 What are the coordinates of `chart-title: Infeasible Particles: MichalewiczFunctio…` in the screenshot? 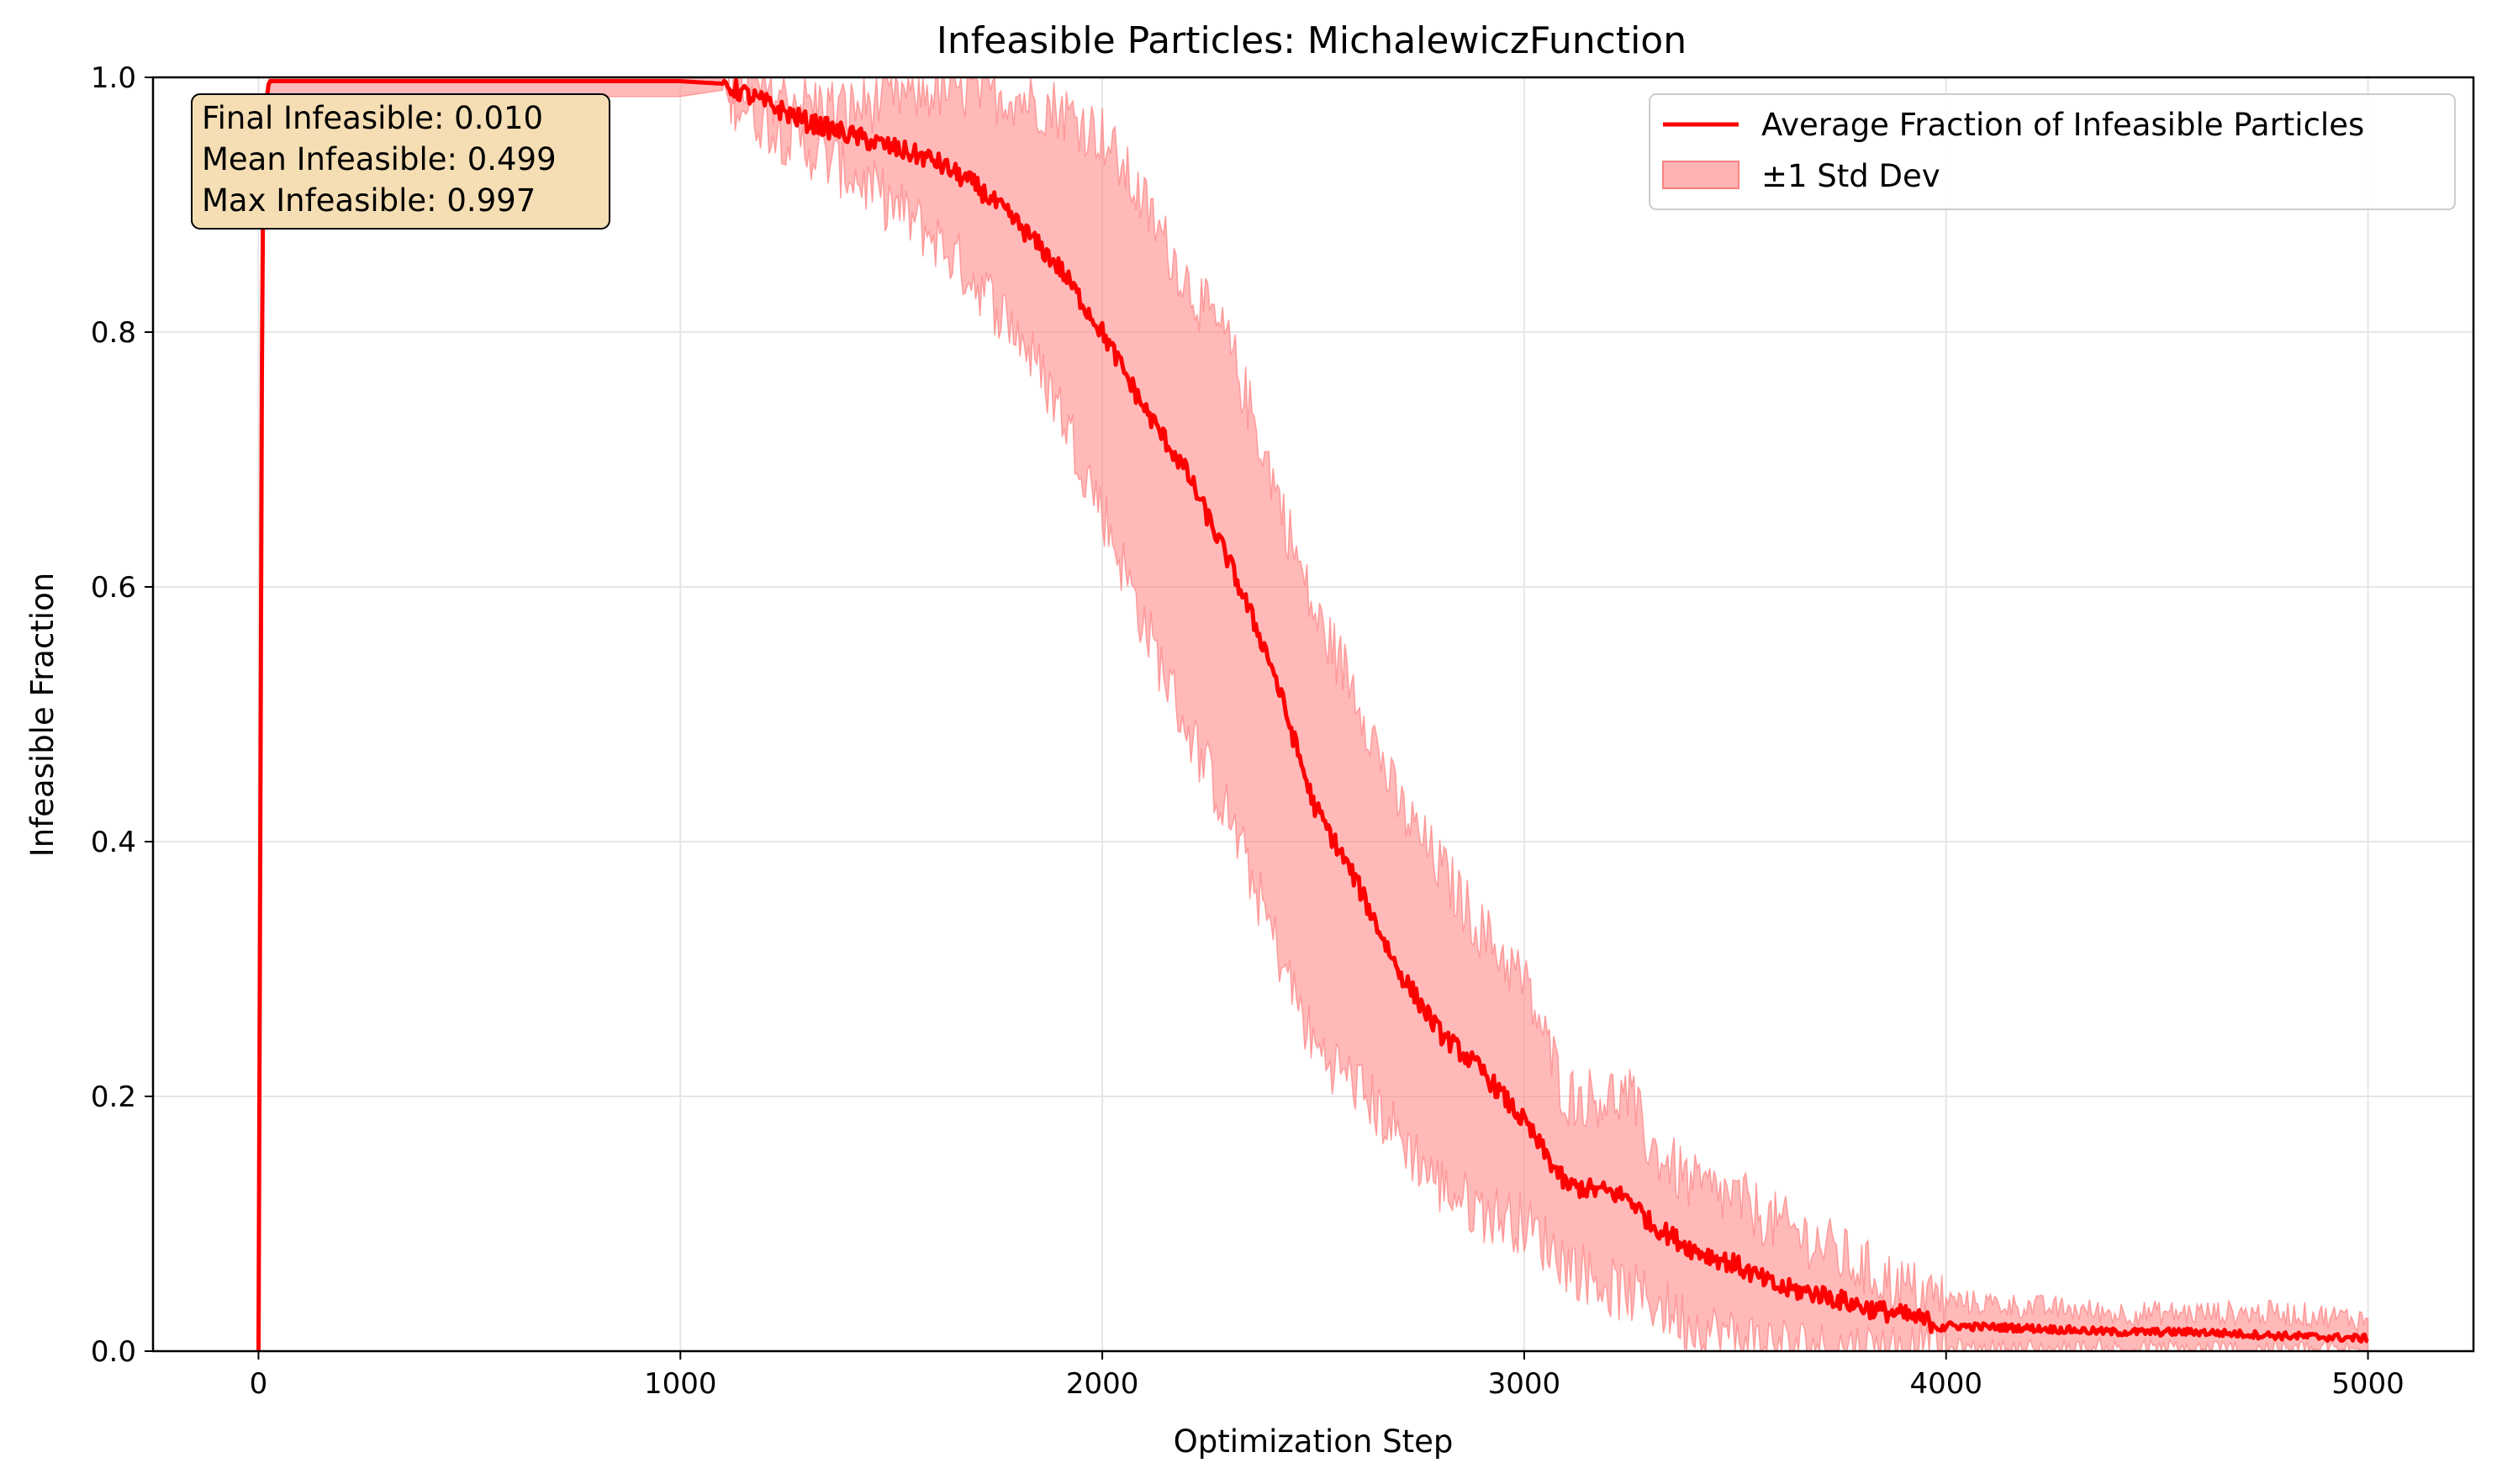 It's located at (1312, 40).